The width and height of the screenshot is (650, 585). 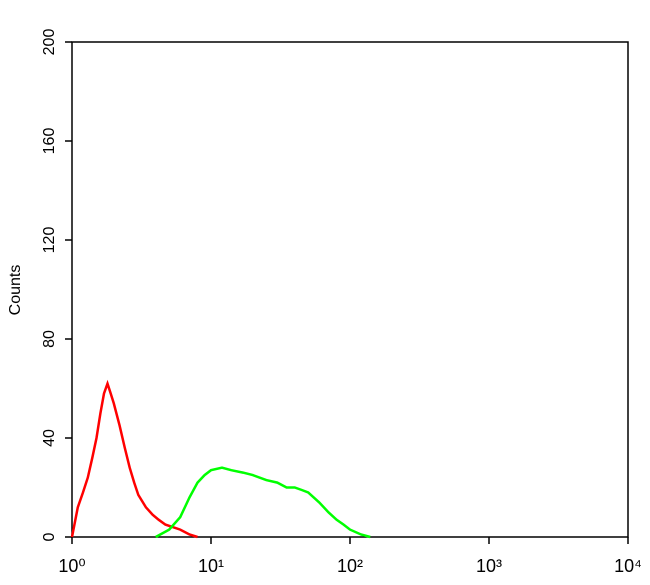 I want to click on y-tick-label: 40, so click(x=49, y=438).